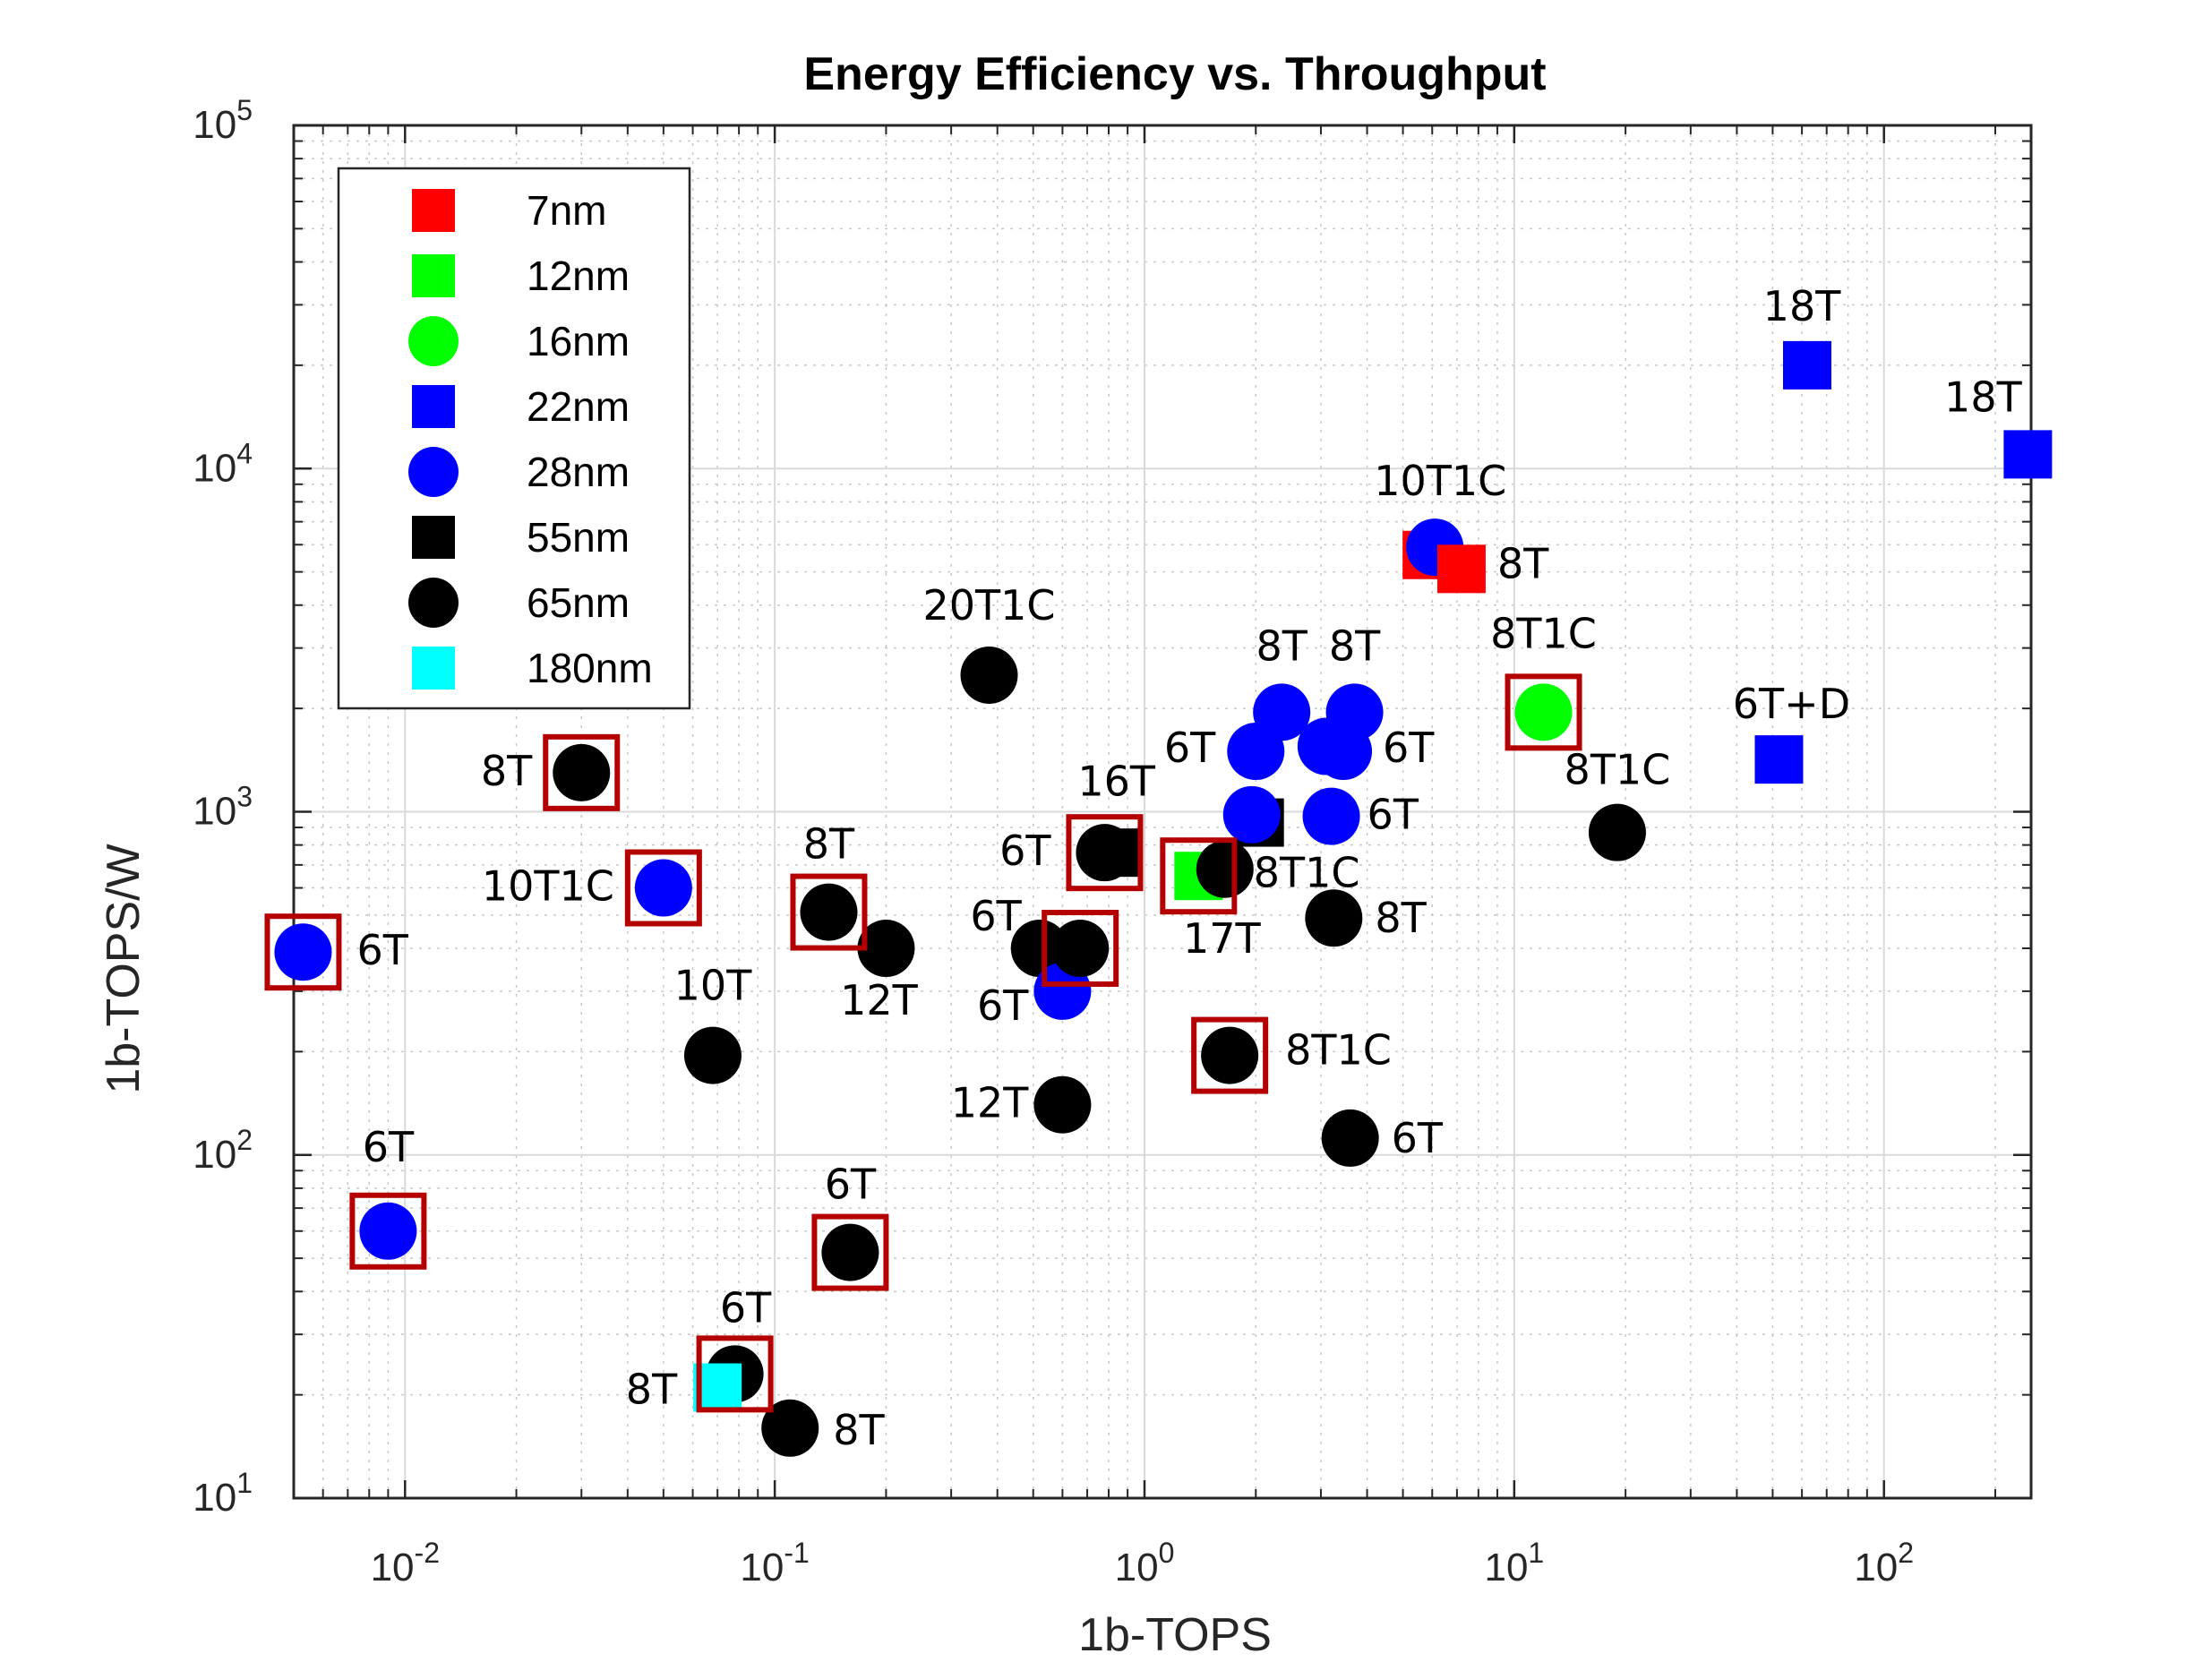  Describe the element at coordinates (433, 537) in the screenshot. I see `legend-marker-55nm` at that location.